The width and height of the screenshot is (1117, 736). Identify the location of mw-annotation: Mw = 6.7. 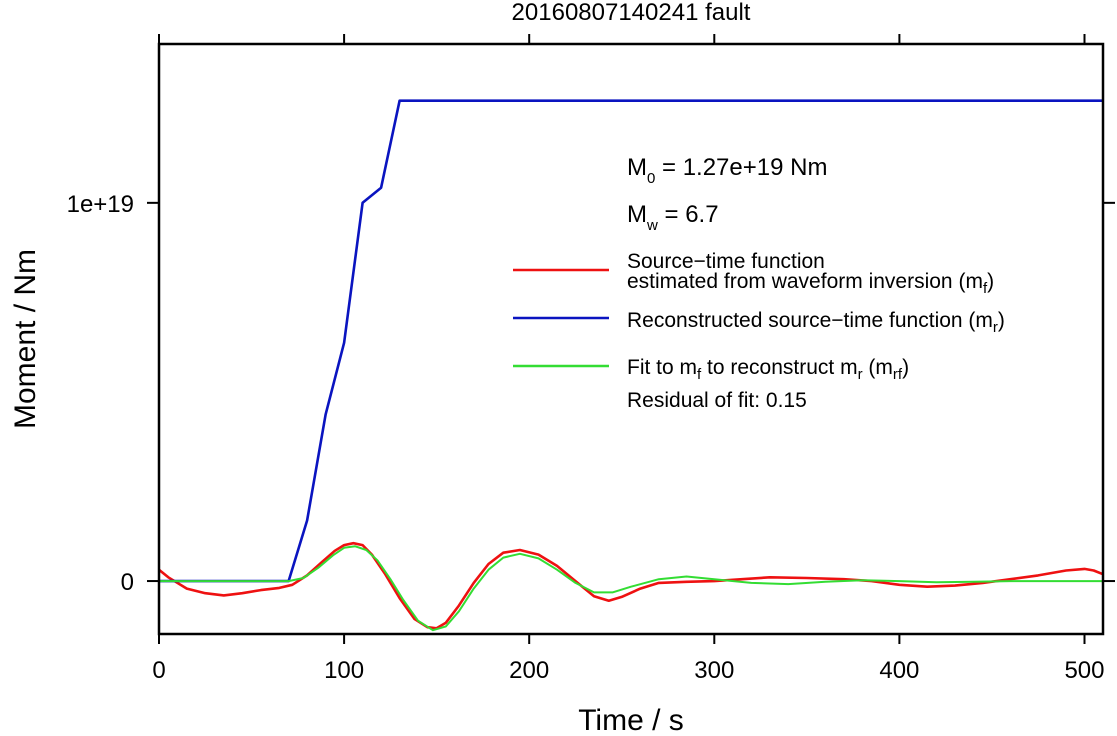
(673, 217).